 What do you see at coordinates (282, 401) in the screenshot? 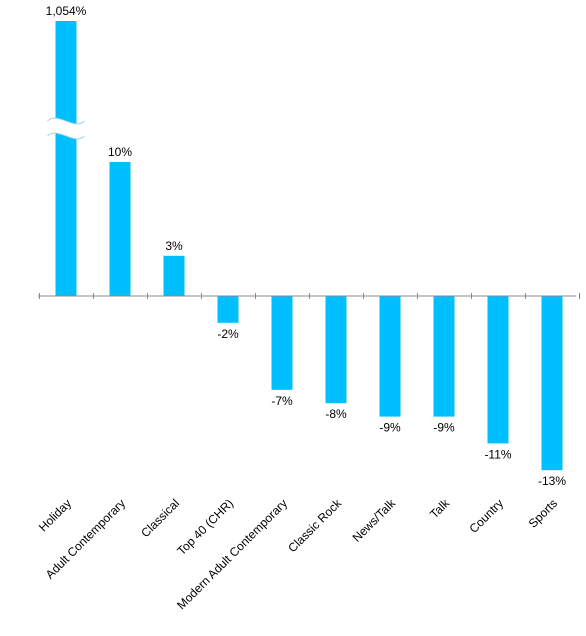
I see `data-label-modern-adult-contemporary: -7%` at bounding box center [282, 401].